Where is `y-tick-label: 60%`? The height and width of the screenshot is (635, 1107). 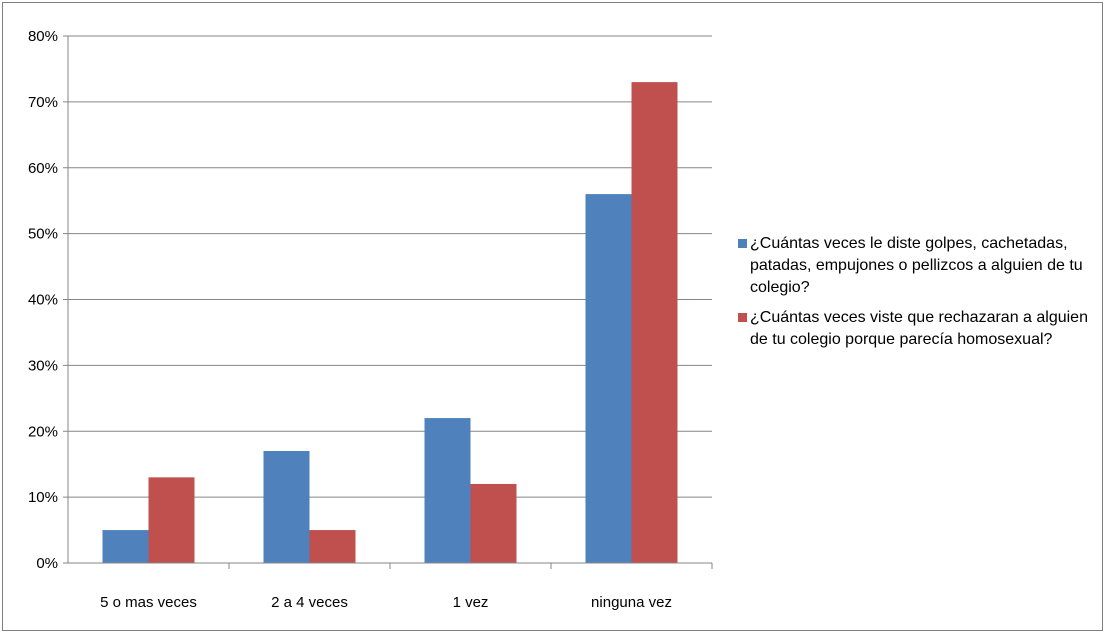
y-tick-label: 60% is located at coordinates (43, 168).